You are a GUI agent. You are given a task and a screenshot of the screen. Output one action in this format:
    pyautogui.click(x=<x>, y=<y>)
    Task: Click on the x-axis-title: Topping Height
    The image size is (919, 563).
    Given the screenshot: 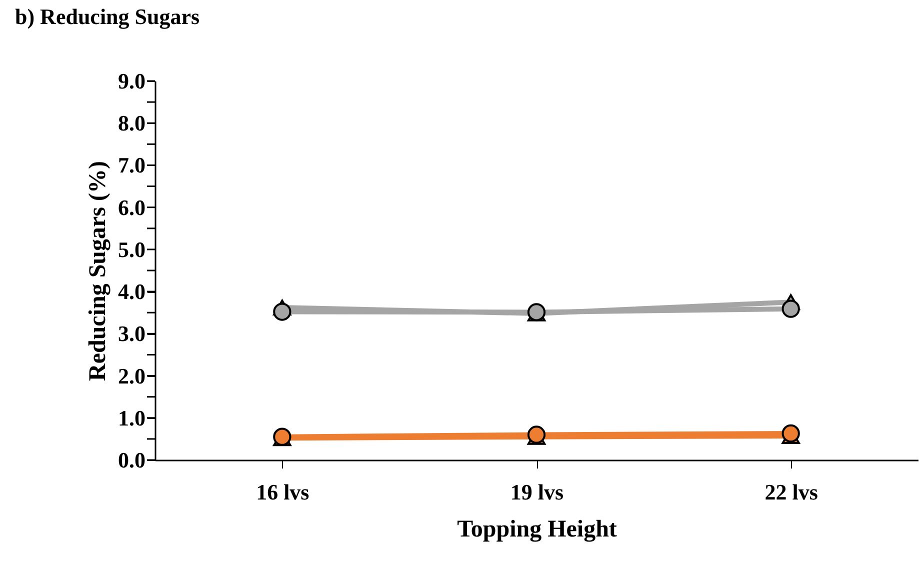 What is the action you would take?
    pyautogui.click(x=537, y=529)
    